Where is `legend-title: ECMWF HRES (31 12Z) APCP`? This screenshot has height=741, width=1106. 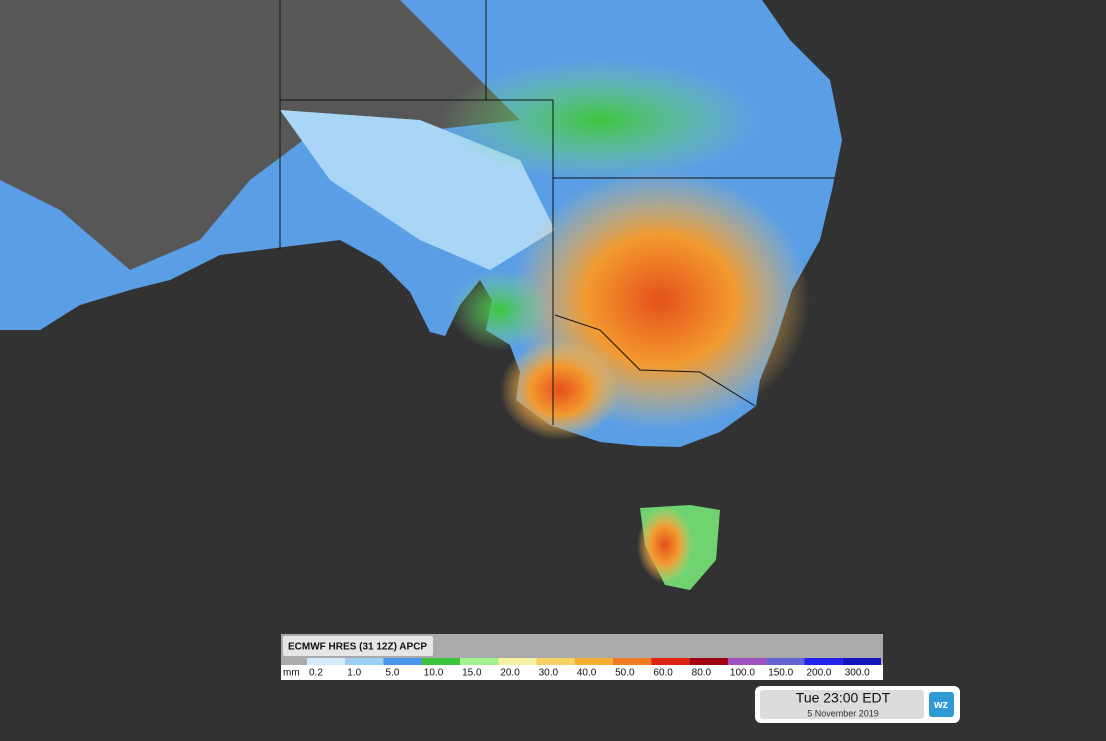 legend-title: ECMWF HRES (31 12Z) APCP is located at coordinates (357, 647).